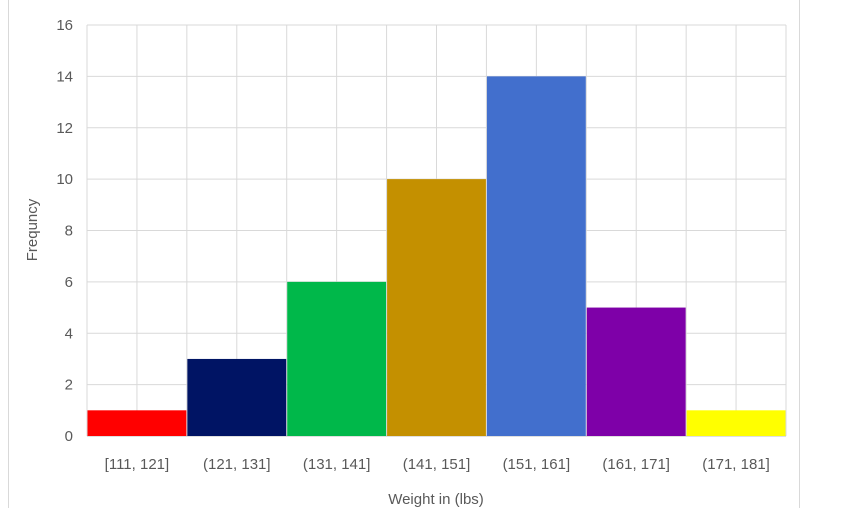 This screenshot has width=860, height=508. What do you see at coordinates (64, 25) in the screenshot?
I see `y-tick-label: 16` at bounding box center [64, 25].